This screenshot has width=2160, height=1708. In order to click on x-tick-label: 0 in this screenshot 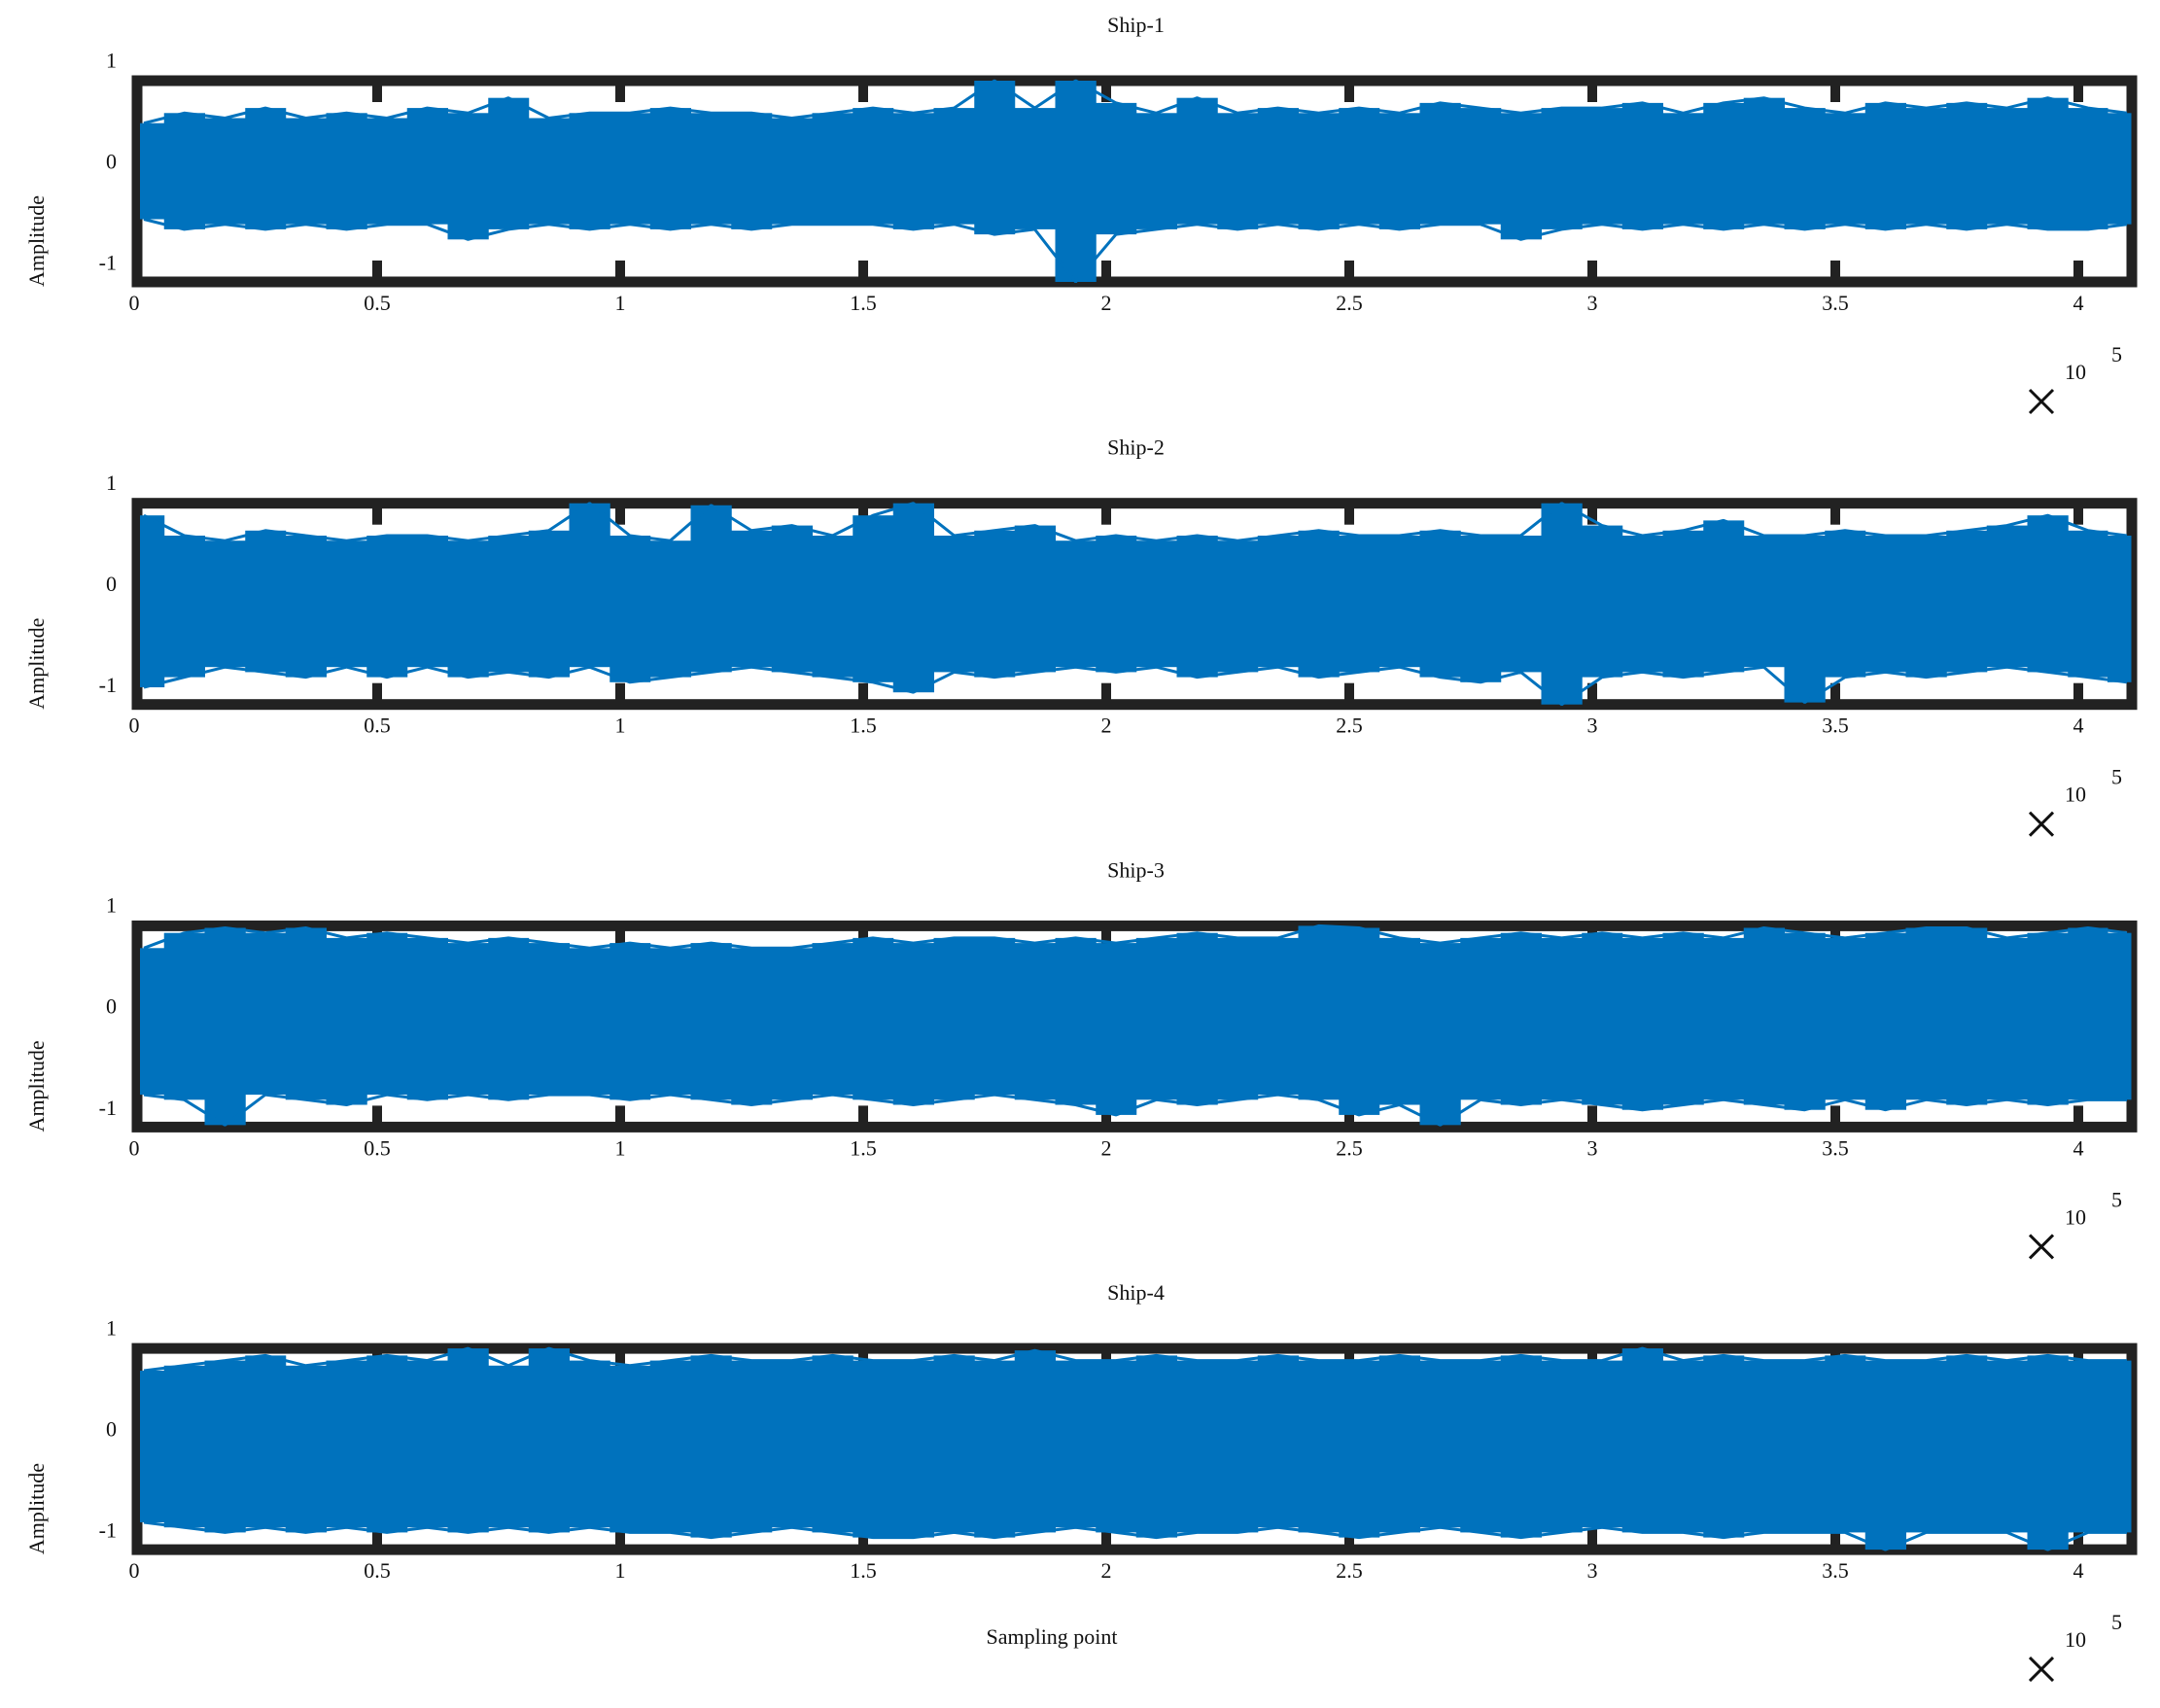, I will do `click(135, 726)`.